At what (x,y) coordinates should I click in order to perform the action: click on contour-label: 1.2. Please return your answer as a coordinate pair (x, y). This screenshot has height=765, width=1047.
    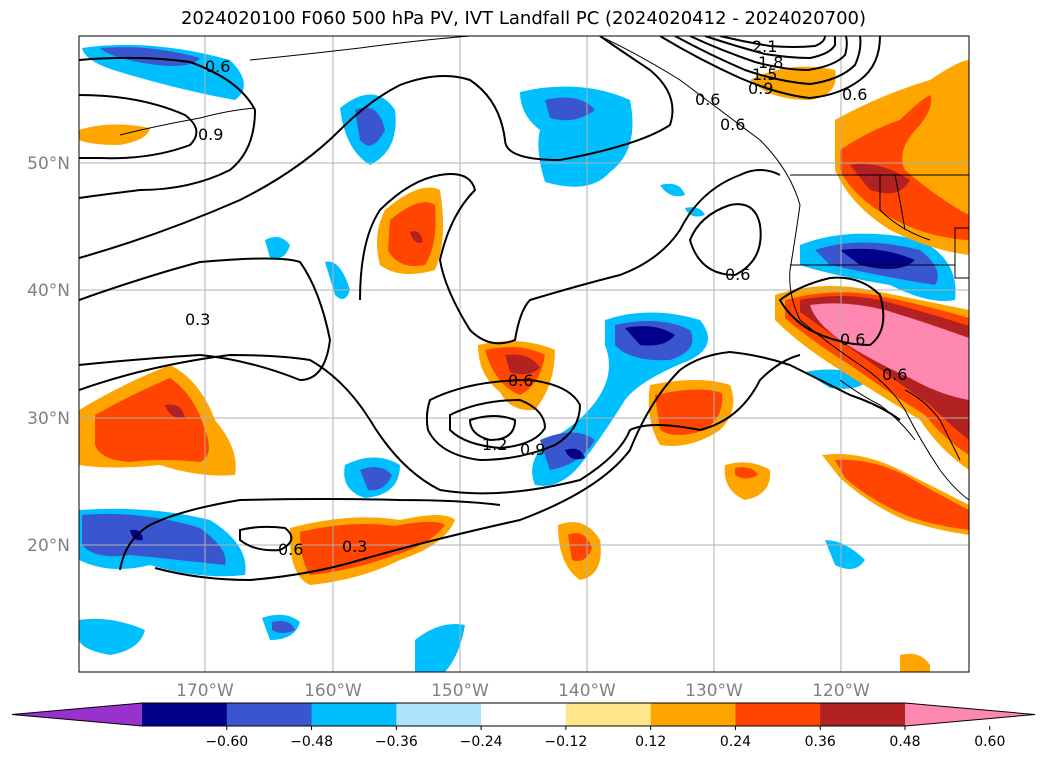
    Looking at the image, I should click on (494, 444).